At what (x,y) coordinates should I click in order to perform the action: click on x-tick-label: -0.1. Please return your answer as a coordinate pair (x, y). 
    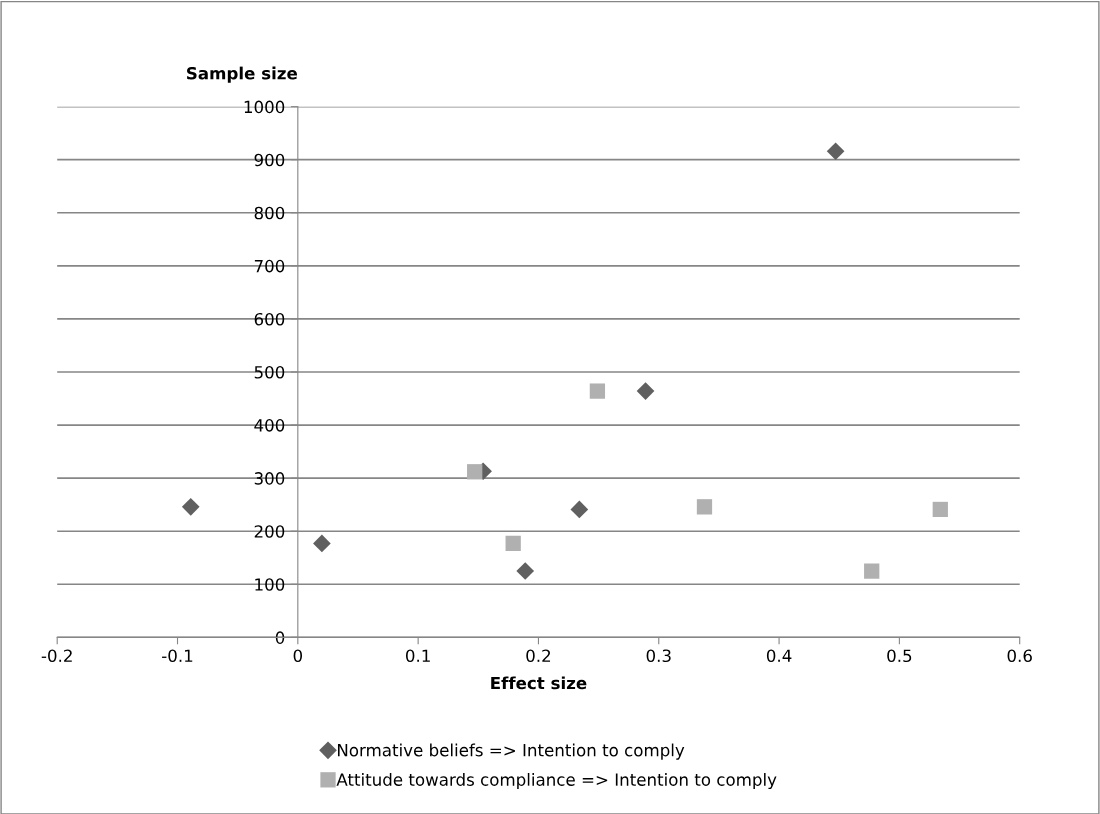
    Looking at the image, I should click on (177, 656).